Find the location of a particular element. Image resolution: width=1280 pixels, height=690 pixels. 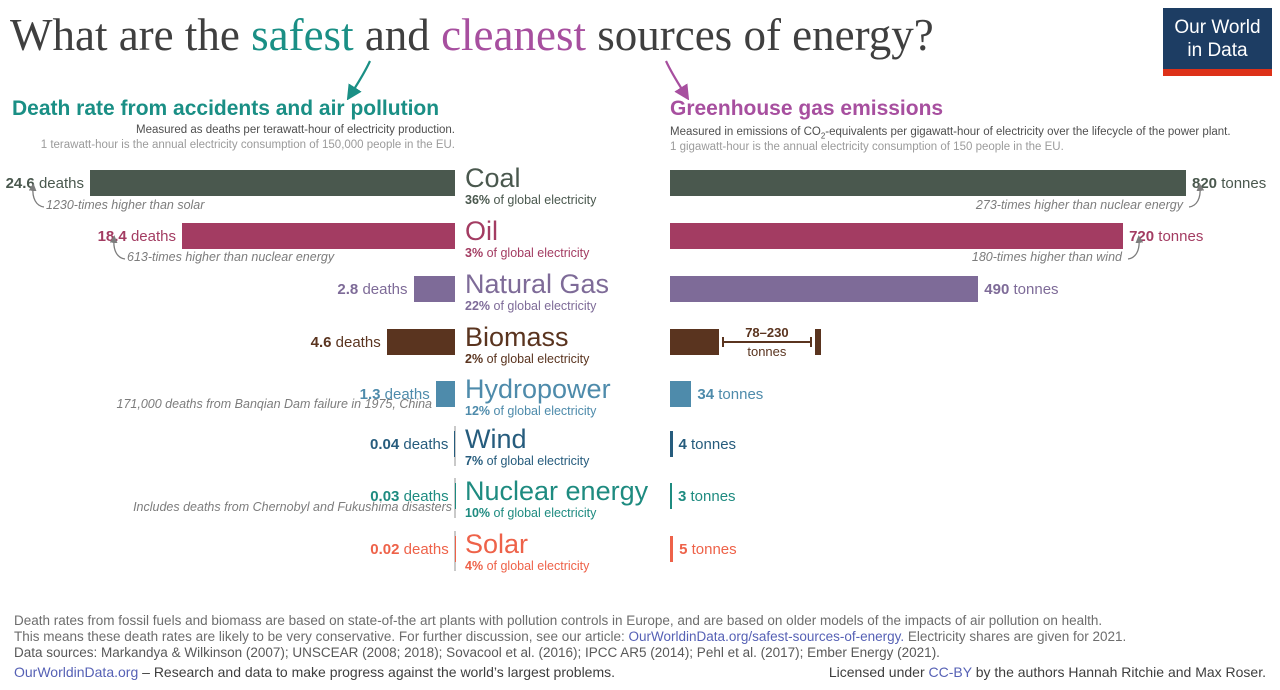

emissions-bar-nuclear is located at coordinates (671, 496).